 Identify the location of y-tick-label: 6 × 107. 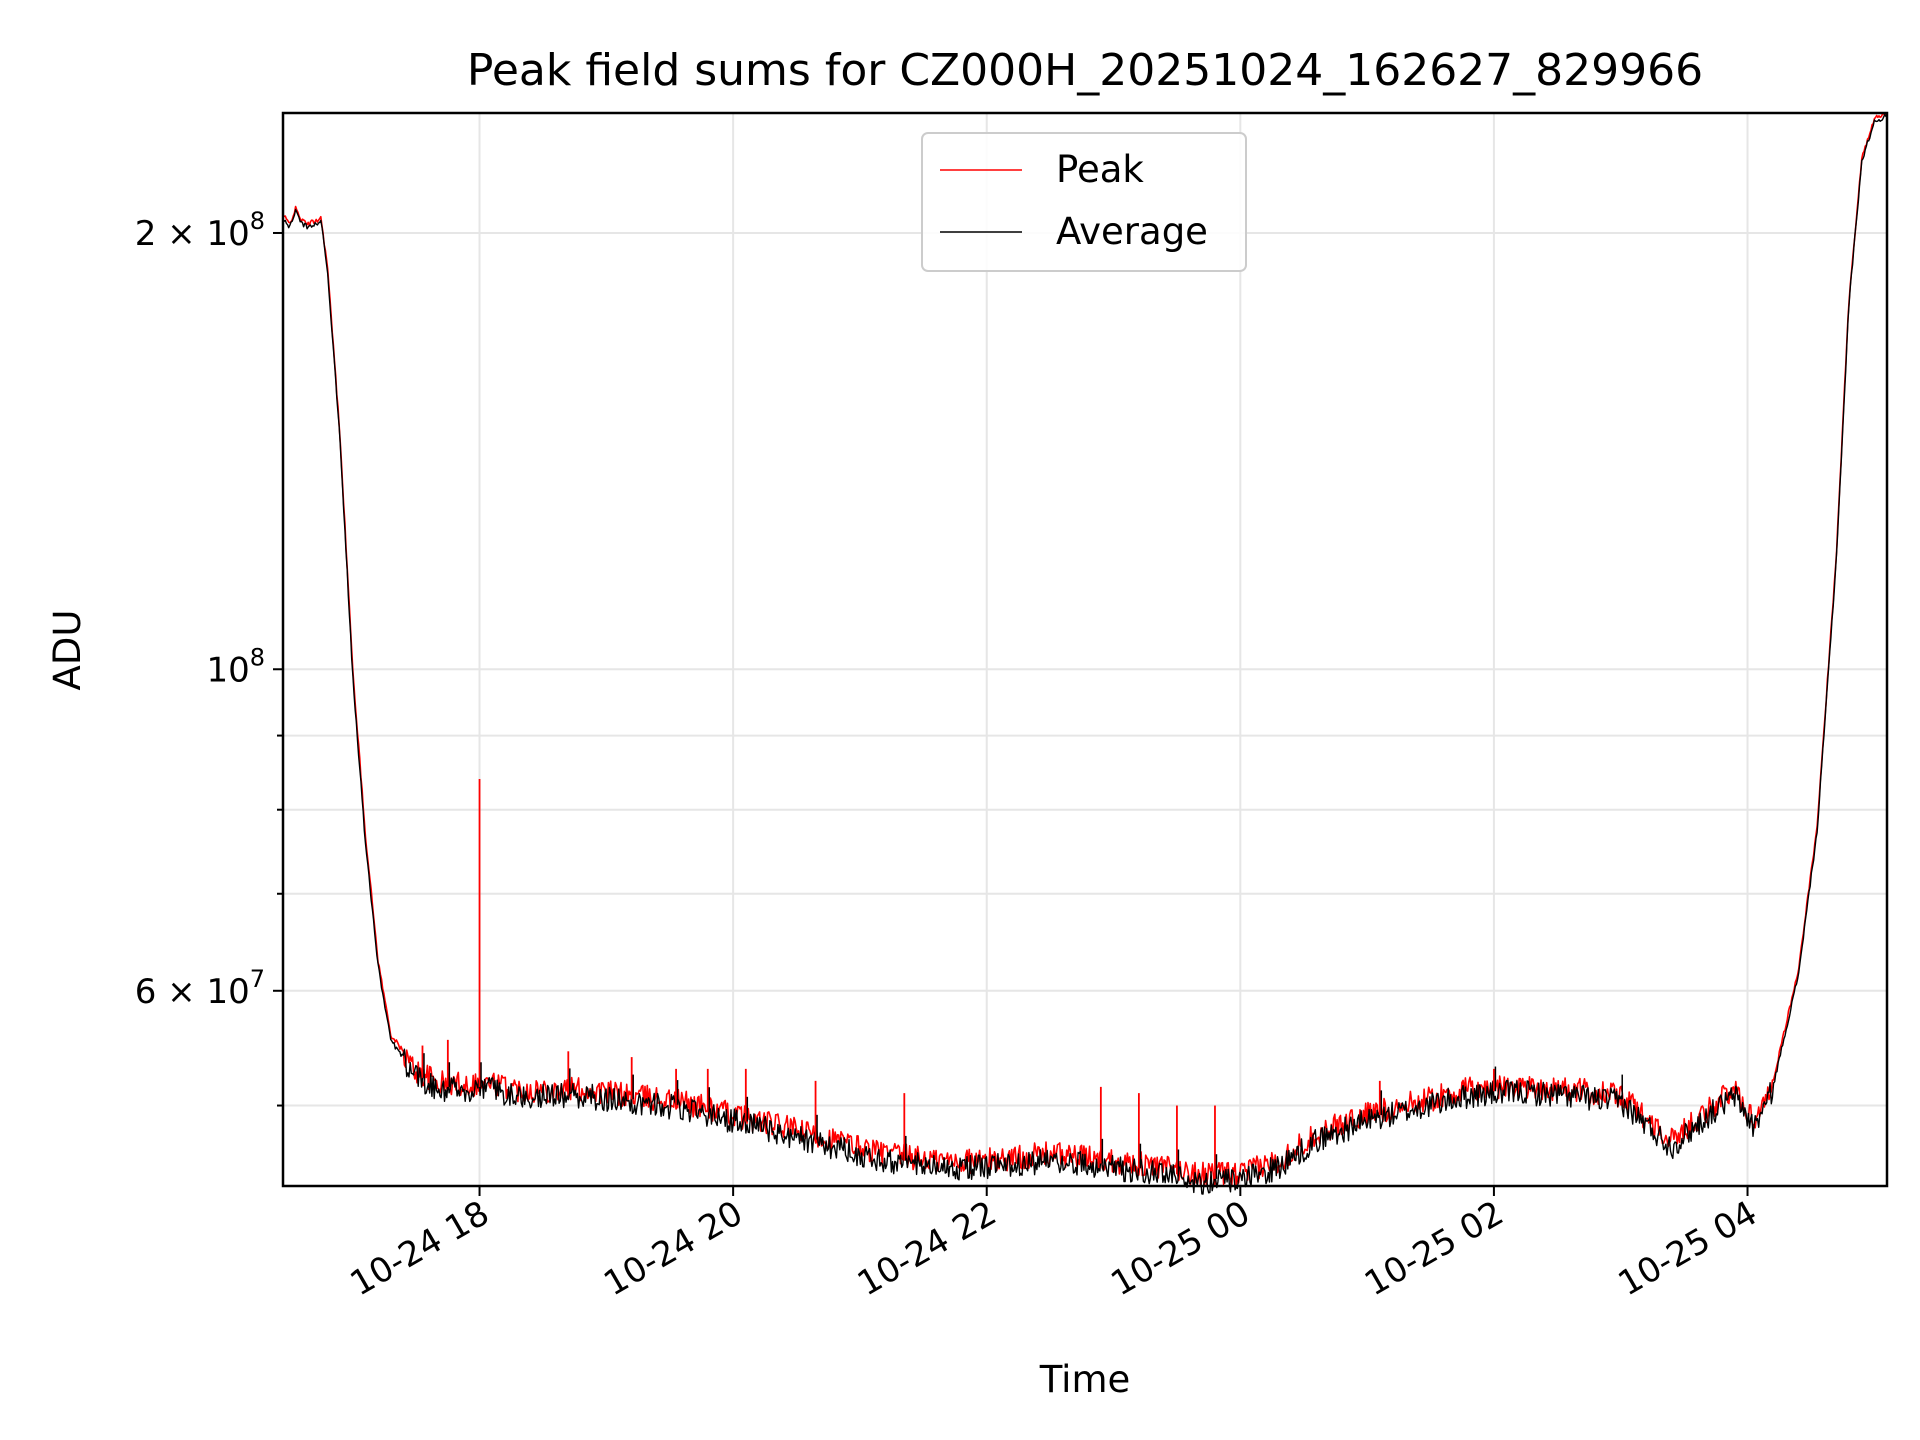
(200, 988).